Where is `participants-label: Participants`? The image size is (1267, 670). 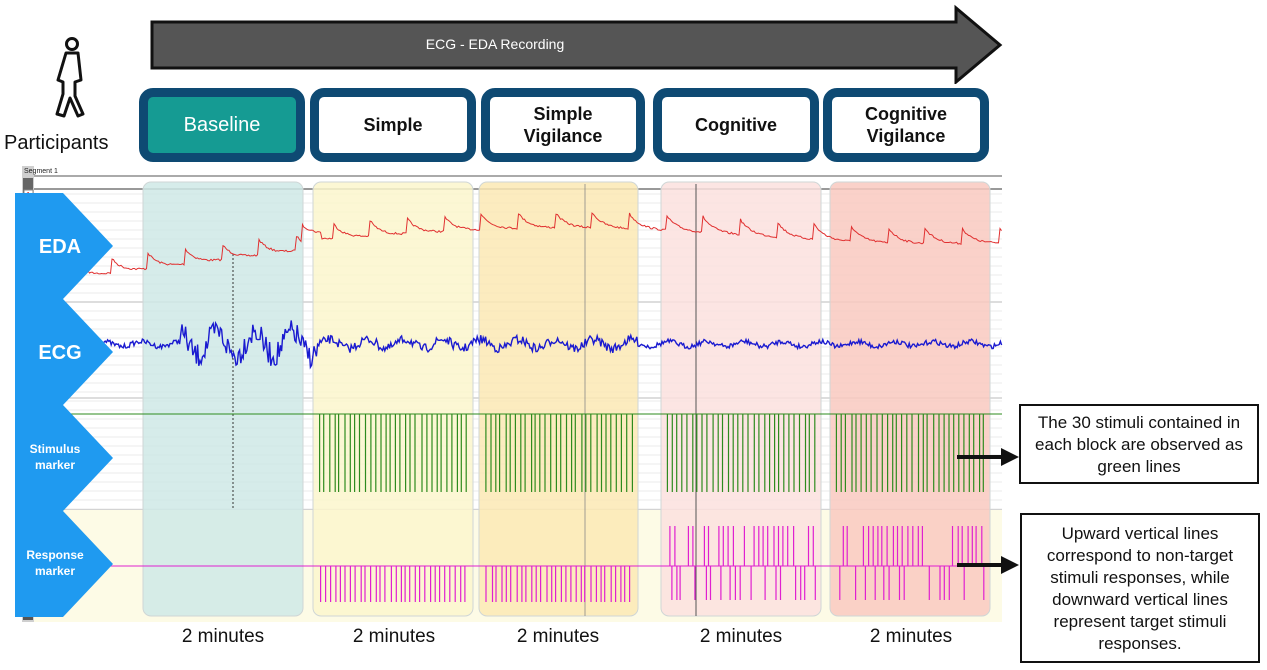 participants-label: Participants is located at coordinates (56, 143).